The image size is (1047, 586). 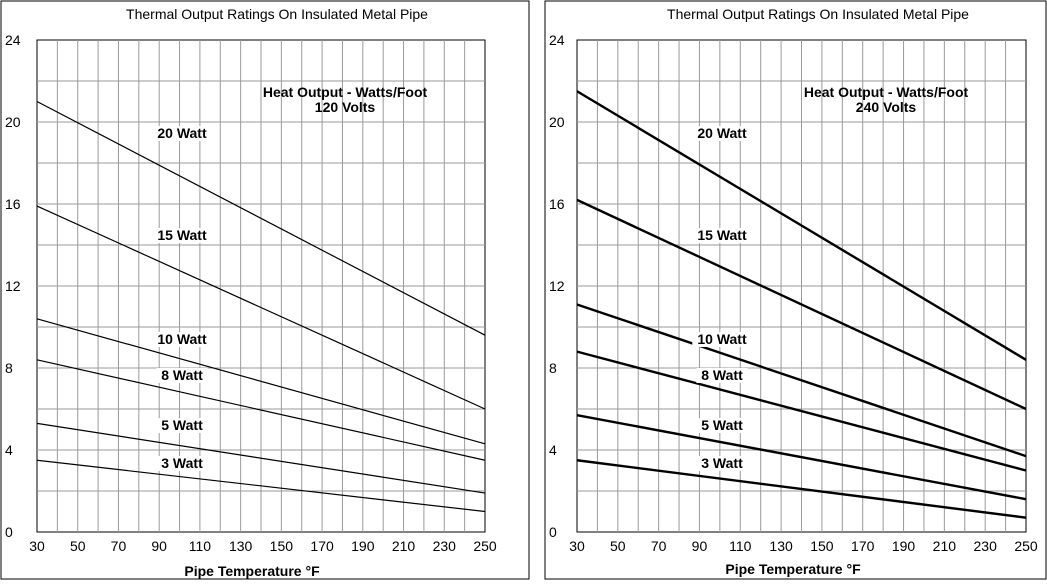 I want to click on annotation-voltage: 120 Volts, so click(x=345, y=107).